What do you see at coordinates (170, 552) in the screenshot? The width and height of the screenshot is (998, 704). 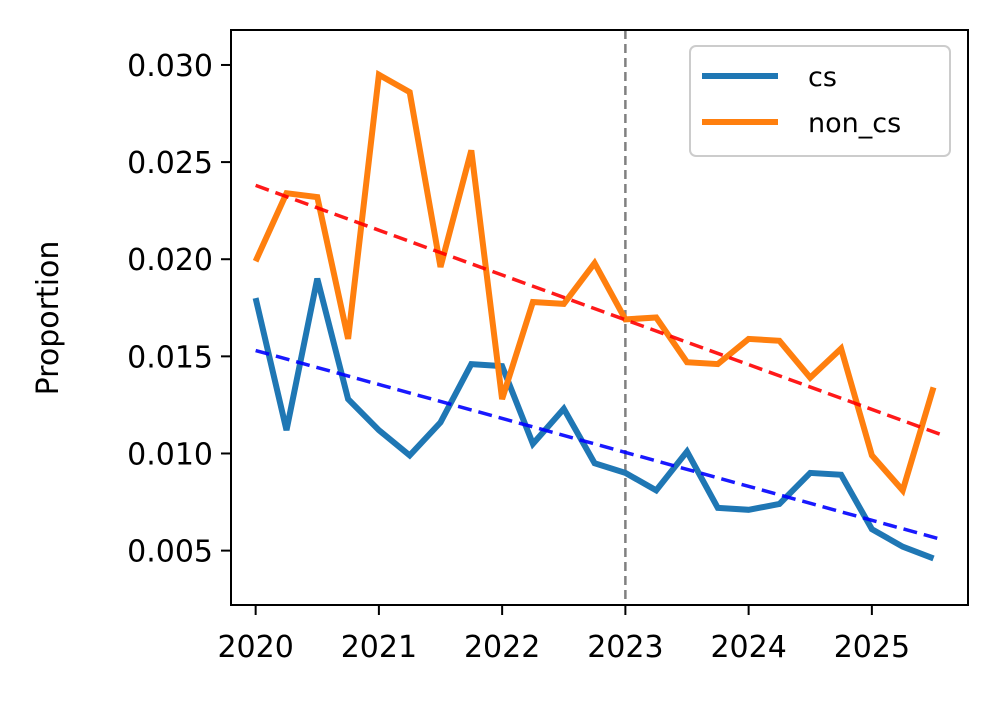 I see `y-tick-label: 0.005` at bounding box center [170, 552].